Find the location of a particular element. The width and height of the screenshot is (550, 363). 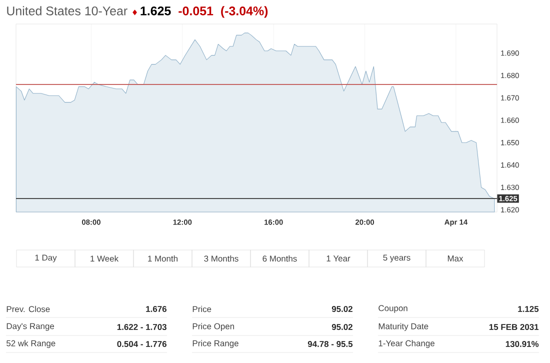

text: 1.625 is located at coordinates (155, 11).